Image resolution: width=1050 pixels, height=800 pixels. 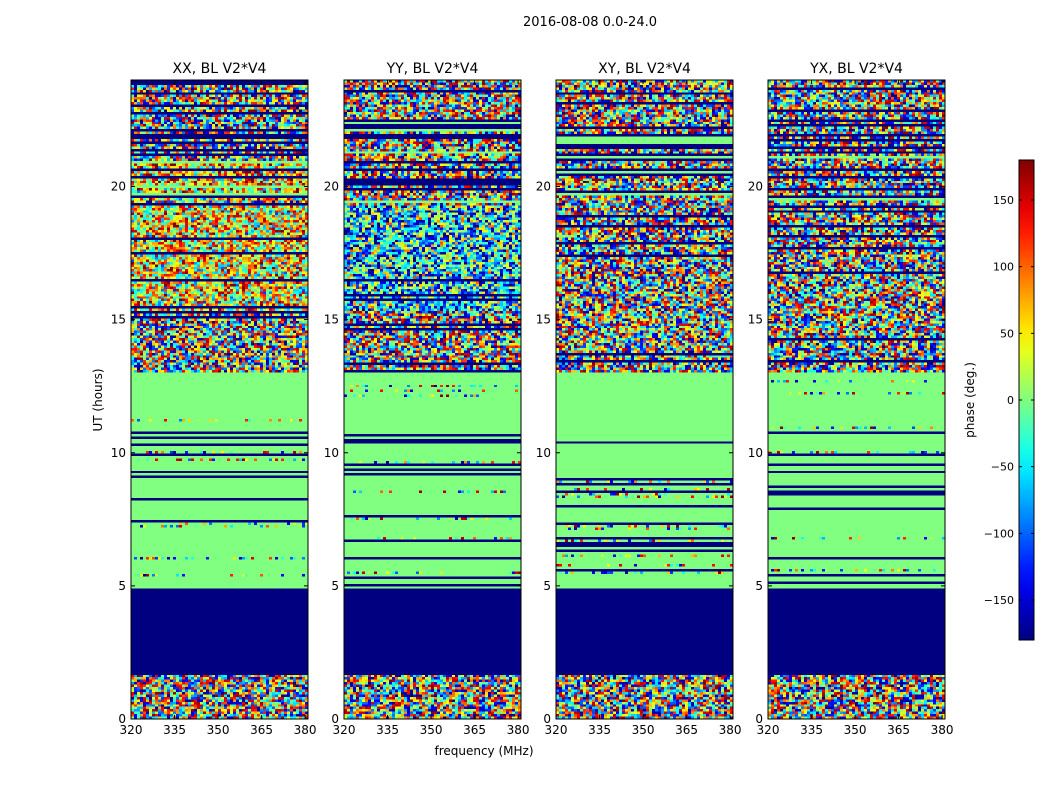 I want to click on colorbar-tick-label-3: 0, so click(x=1010, y=400).